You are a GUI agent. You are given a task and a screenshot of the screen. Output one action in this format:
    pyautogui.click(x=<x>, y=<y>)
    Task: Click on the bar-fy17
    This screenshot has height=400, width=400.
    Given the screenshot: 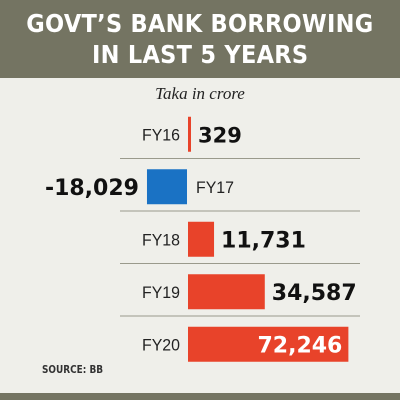 What is the action you would take?
    pyautogui.click(x=166, y=187)
    